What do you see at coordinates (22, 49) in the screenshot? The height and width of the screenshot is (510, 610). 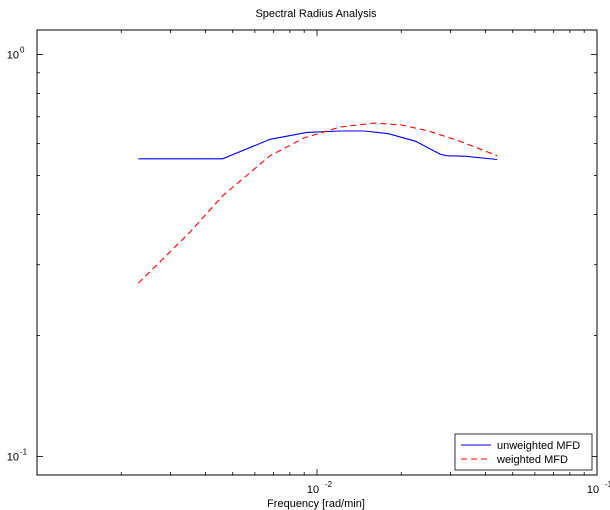 I see `y-tick-exponent: 0` at bounding box center [22, 49].